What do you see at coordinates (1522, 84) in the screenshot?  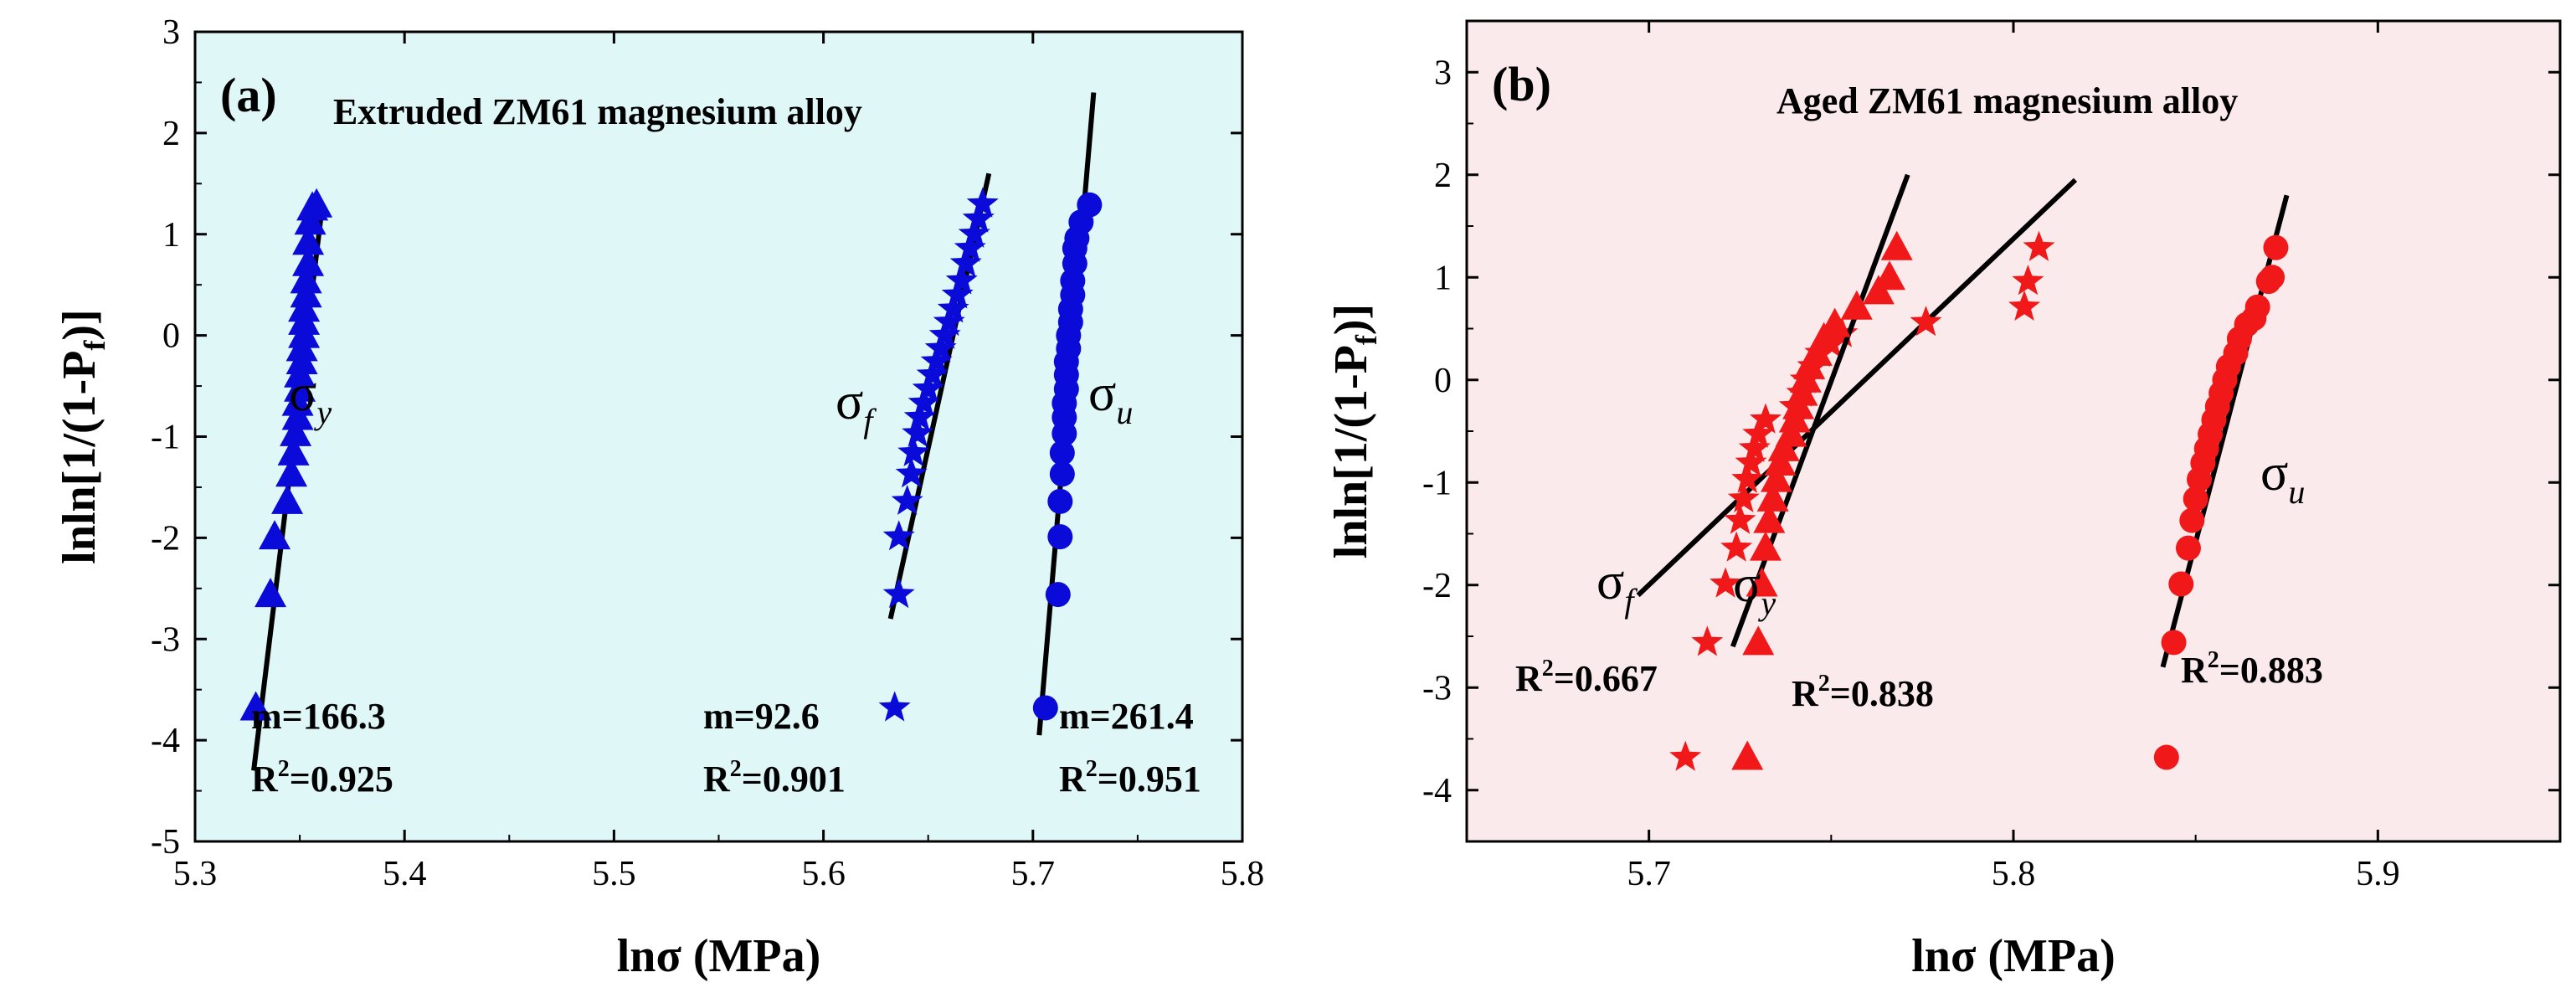 I see `panel-label: (b)` at bounding box center [1522, 84].